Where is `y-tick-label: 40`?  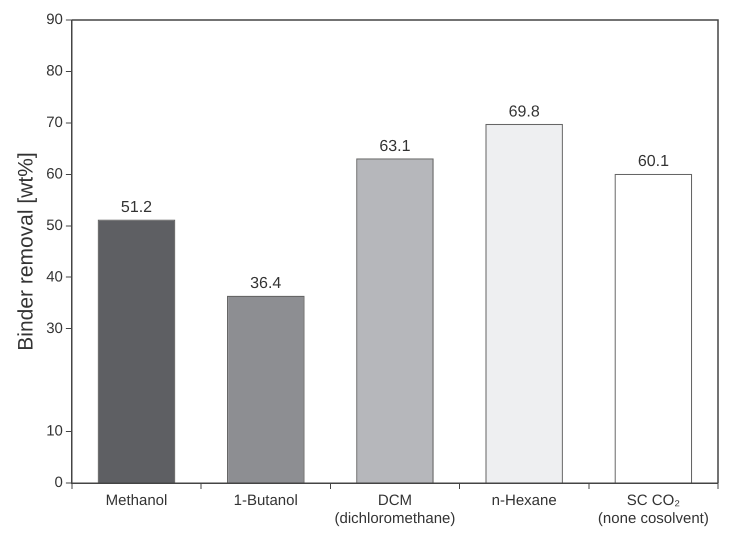
y-tick-label: 40 is located at coordinates (54, 277).